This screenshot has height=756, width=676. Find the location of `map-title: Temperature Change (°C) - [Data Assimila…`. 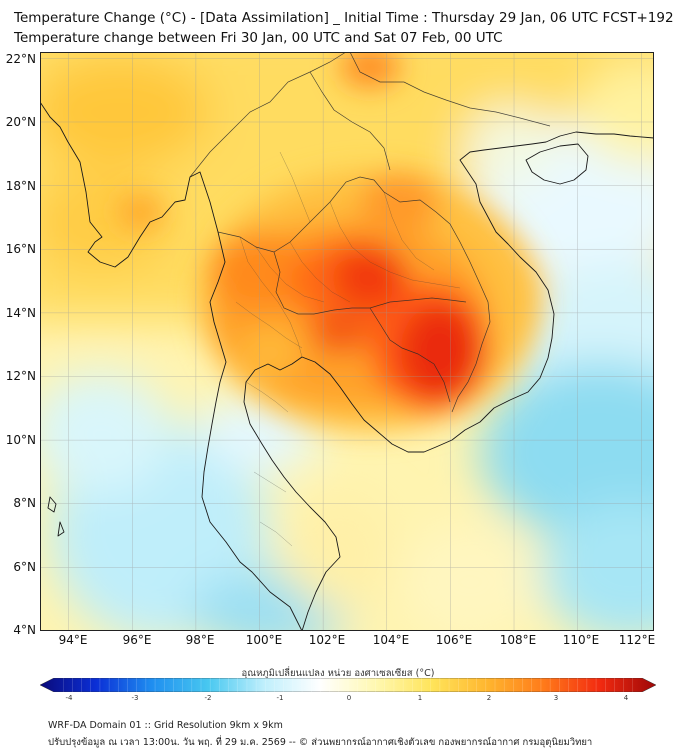

map-title: Temperature Change (°C) - [Data Assimila… is located at coordinates (344, 18).